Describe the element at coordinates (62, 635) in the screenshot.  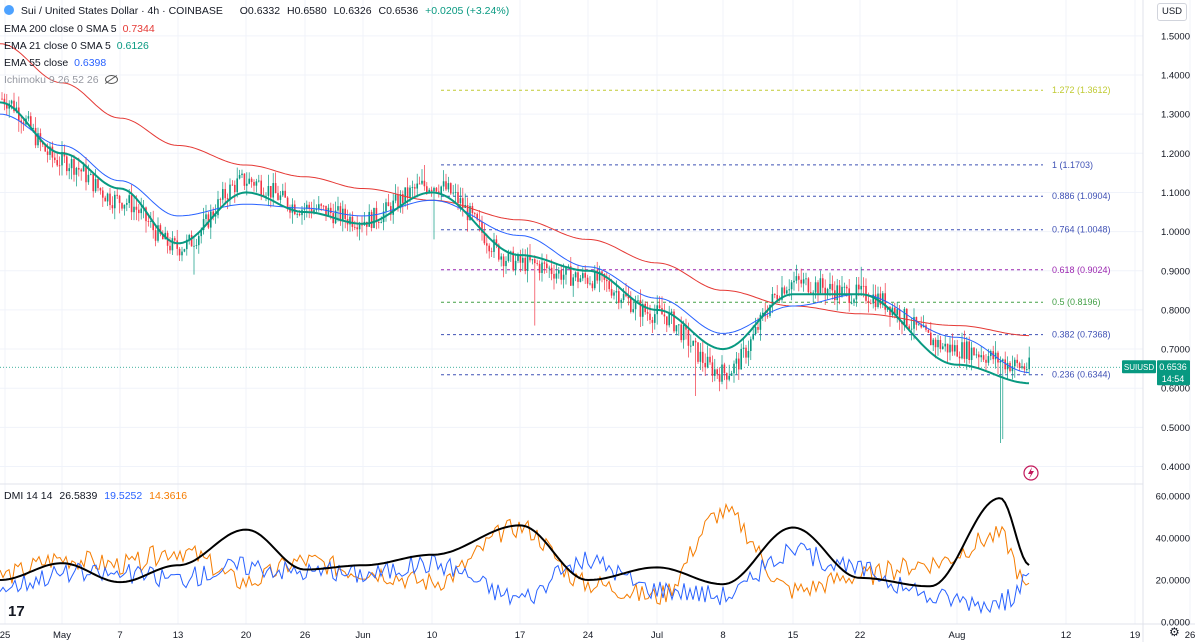
I see `time-tick-label: May` at that location.